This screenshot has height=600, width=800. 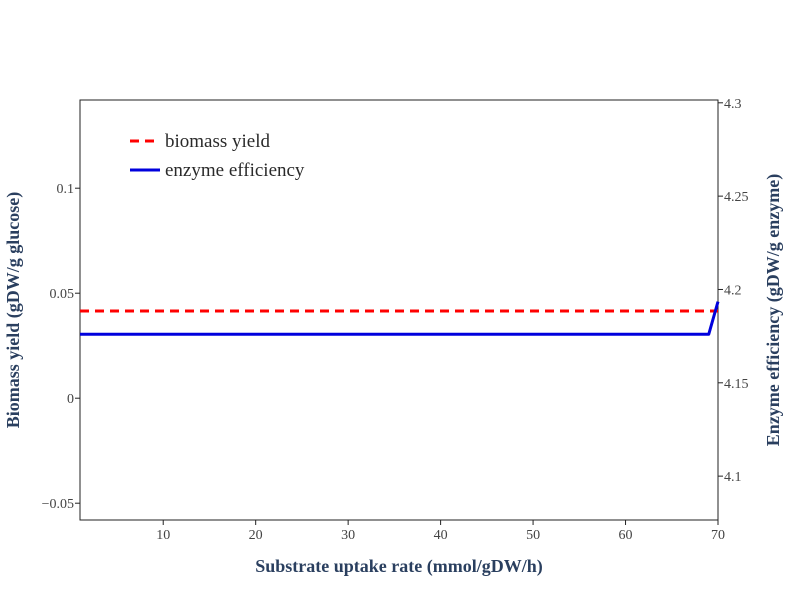 I want to click on x-axis-ticks: 10 20 30 40 50 60 70, so click(x=440, y=531).